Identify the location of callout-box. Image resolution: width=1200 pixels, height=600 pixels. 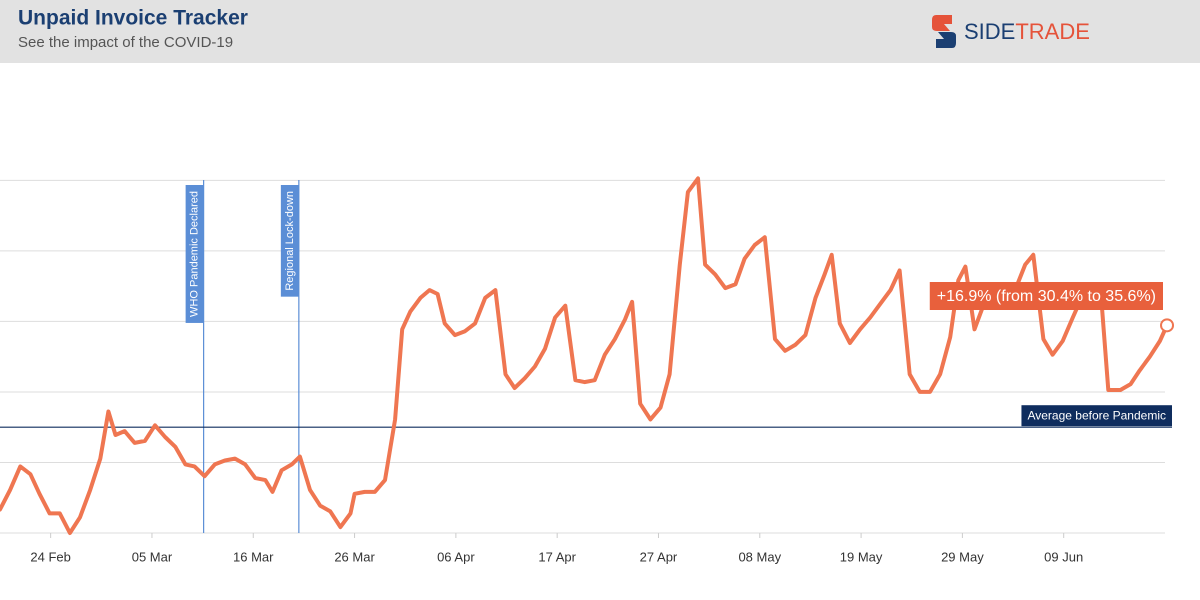
(1046, 296).